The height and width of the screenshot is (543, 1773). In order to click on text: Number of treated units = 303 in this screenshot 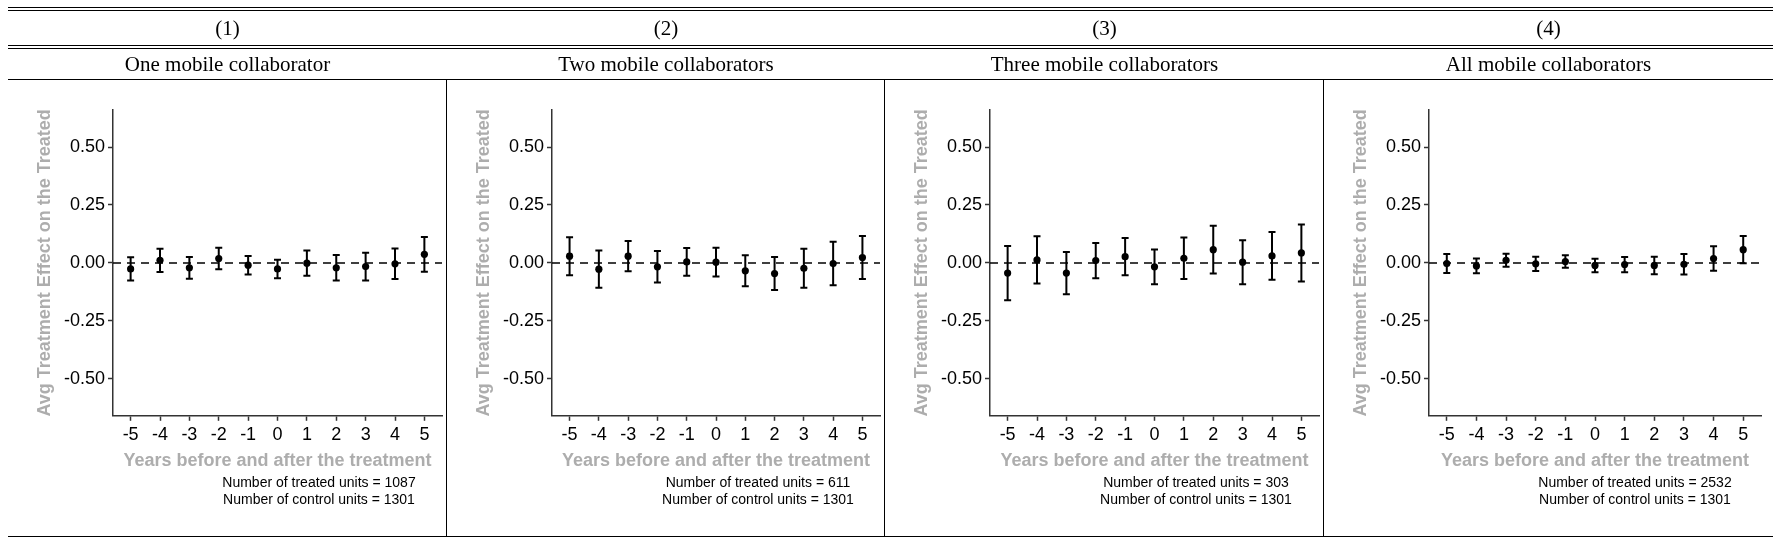, I will do `click(1196, 482)`.